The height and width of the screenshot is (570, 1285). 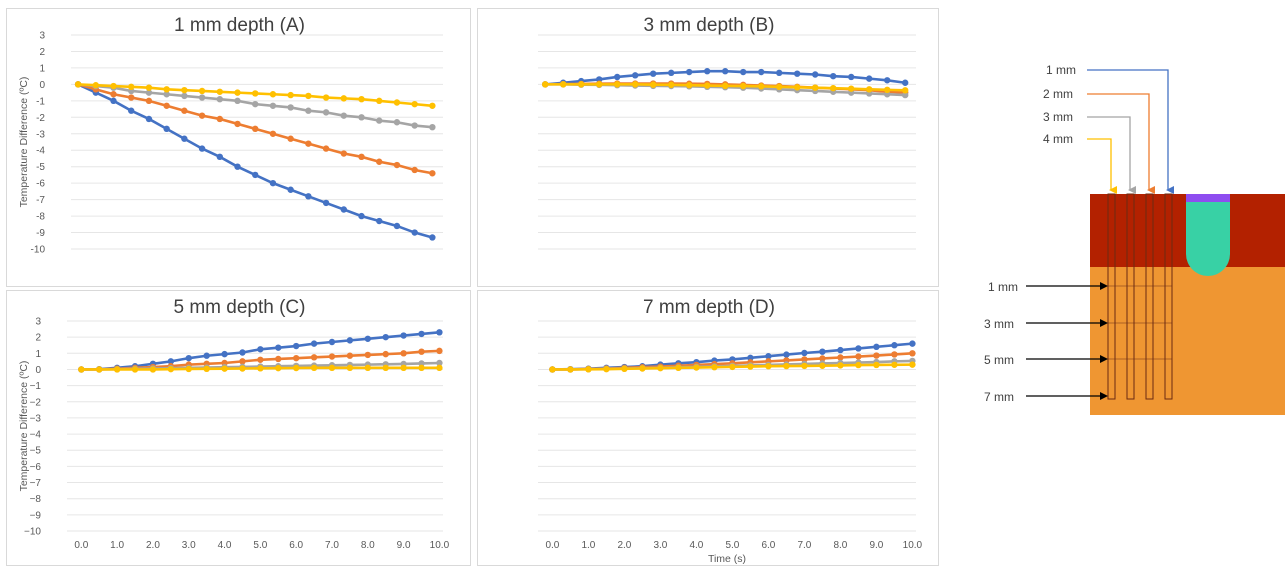 What do you see at coordinates (440, 545) in the screenshot?
I see `x-tick-label: 10.0` at bounding box center [440, 545].